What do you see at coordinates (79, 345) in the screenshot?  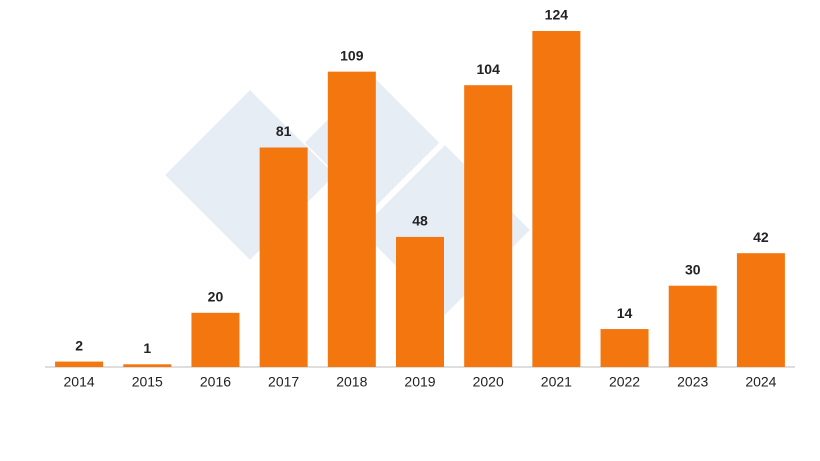 I see `value-label: 2` at bounding box center [79, 345].